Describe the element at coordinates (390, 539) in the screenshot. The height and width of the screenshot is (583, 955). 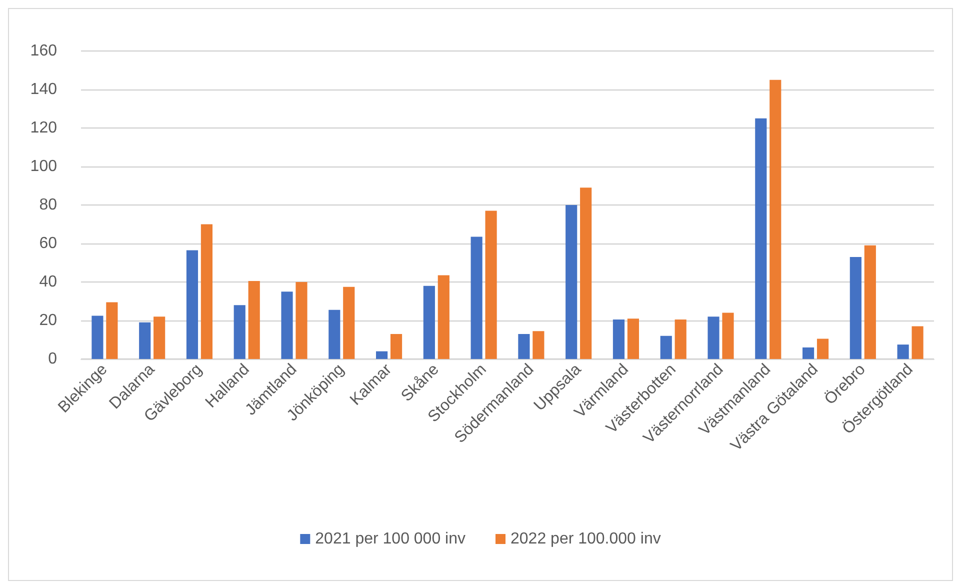
I see `legend-label: 2021 per 100 000 inv` at that location.